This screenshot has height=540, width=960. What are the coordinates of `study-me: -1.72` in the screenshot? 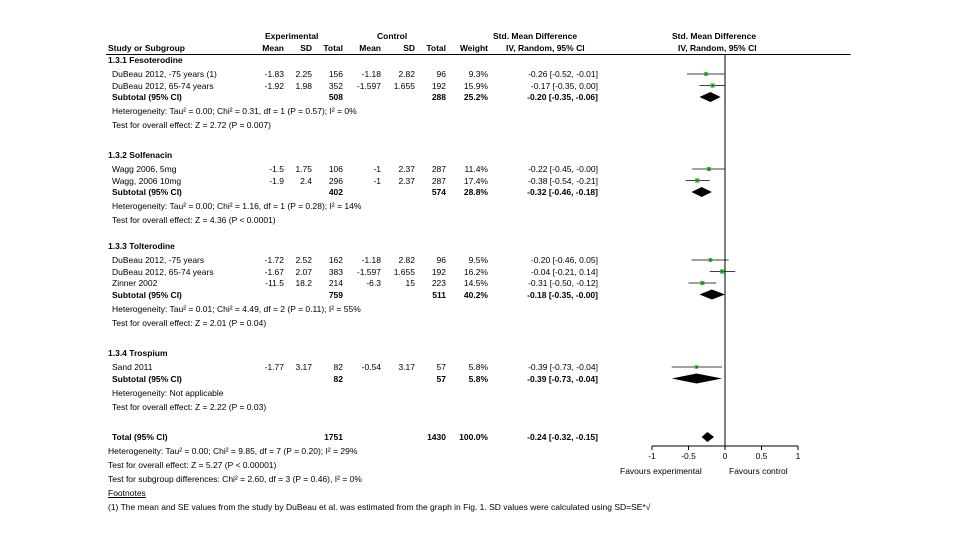 It's located at (274, 260).